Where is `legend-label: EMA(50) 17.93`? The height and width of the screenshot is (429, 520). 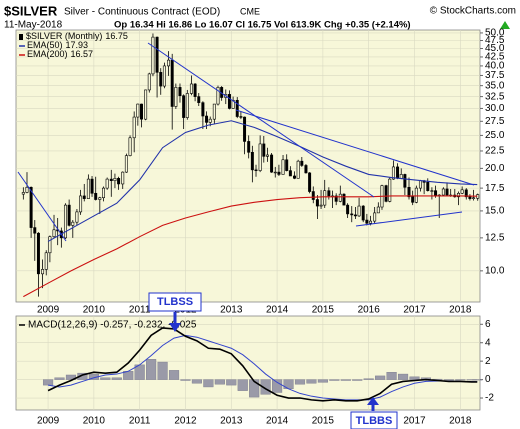
legend-label: EMA(50) 17.93 is located at coordinates (57, 45).